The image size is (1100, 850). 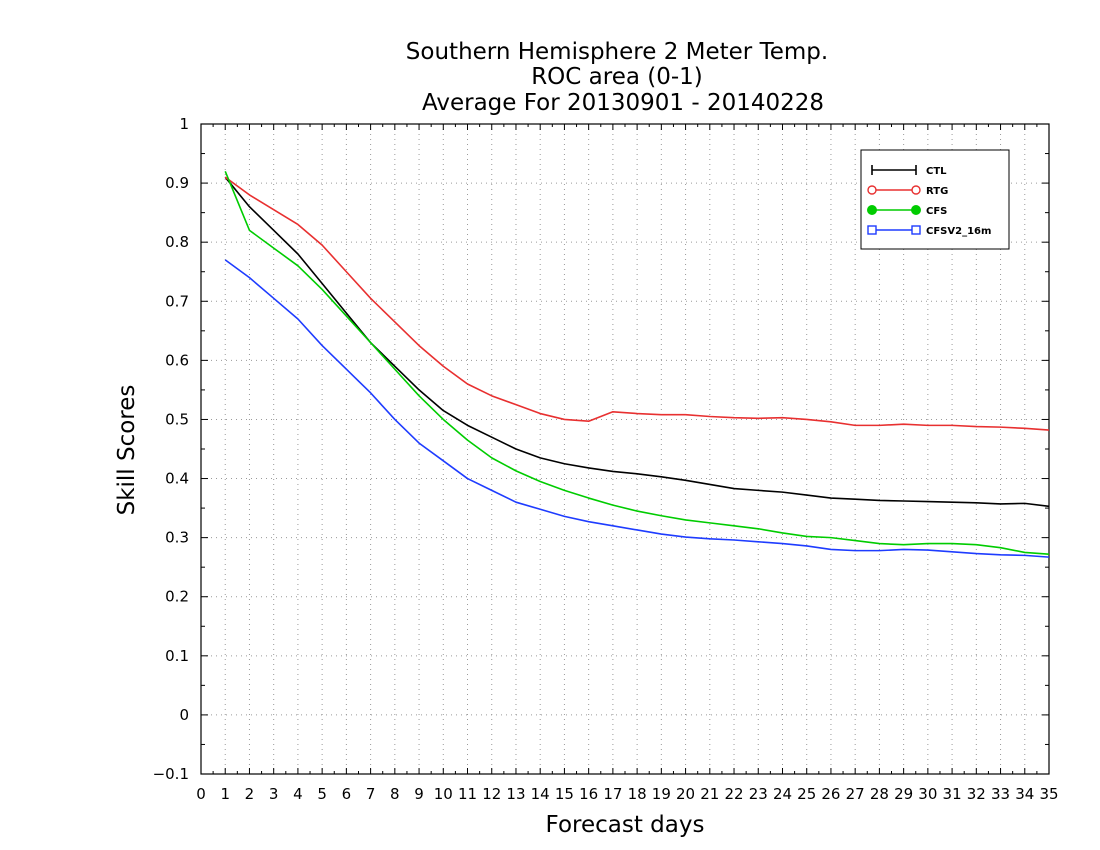 I want to click on x-tick-label: 17, so click(x=612, y=794).